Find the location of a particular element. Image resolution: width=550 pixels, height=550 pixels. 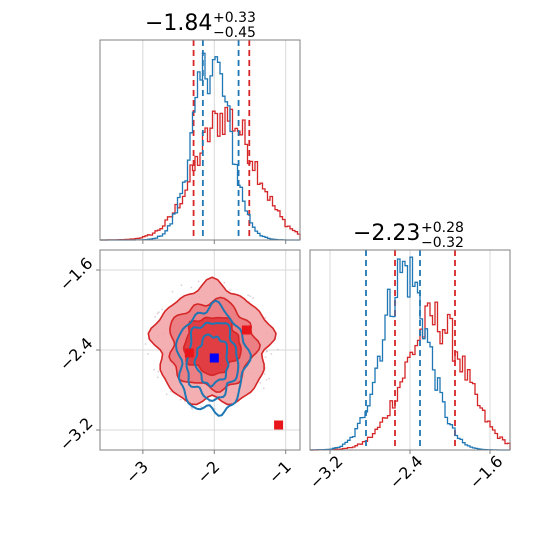

hist2-xtick-label-0: −3.2 is located at coordinates (326, 472).